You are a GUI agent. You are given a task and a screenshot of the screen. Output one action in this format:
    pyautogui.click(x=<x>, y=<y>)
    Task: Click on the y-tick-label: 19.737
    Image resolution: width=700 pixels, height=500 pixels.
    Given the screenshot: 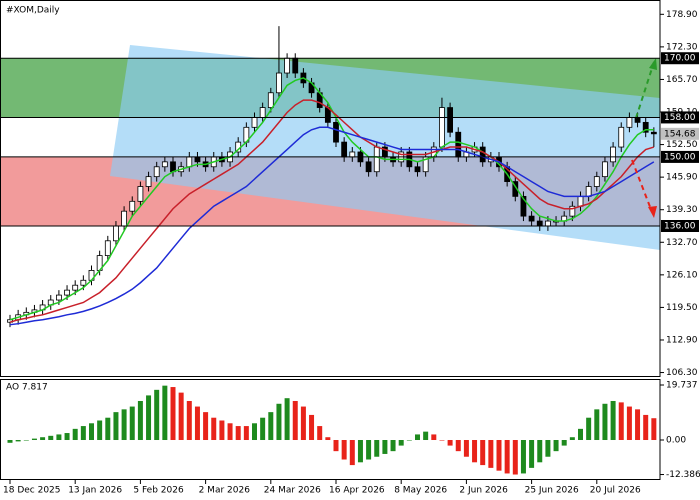 What is the action you would take?
    pyautogui.click(x=682, y=385)
    